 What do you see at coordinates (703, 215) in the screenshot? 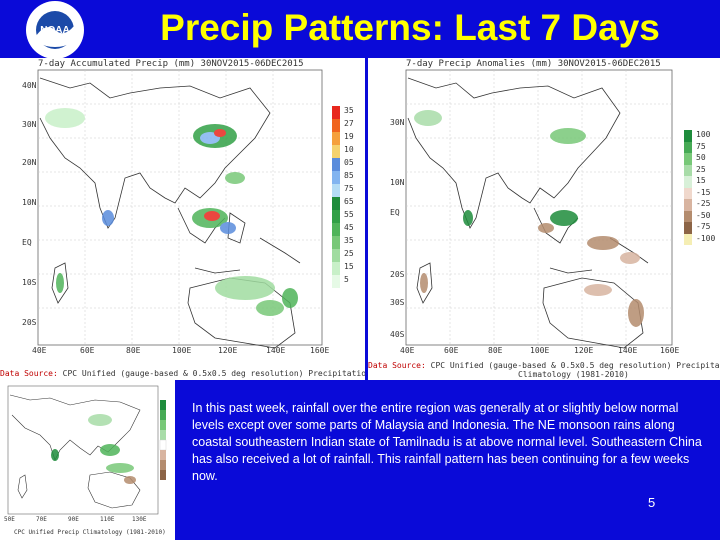
I see `legend-label: -50` at bounding box center [703, 215].